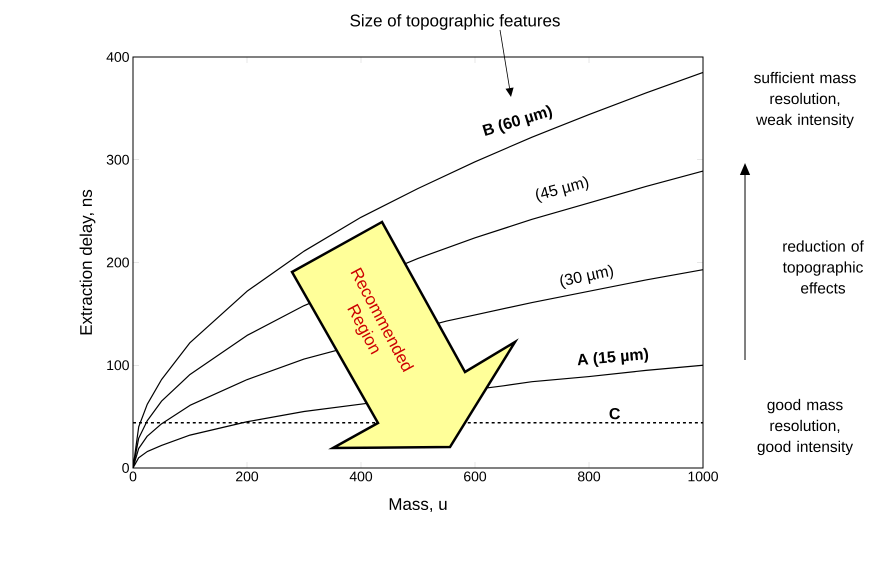 Image resolution: width=889 pixels, height=563 pixels. I want to click on x-tick-label: 800, so click(589, 477).